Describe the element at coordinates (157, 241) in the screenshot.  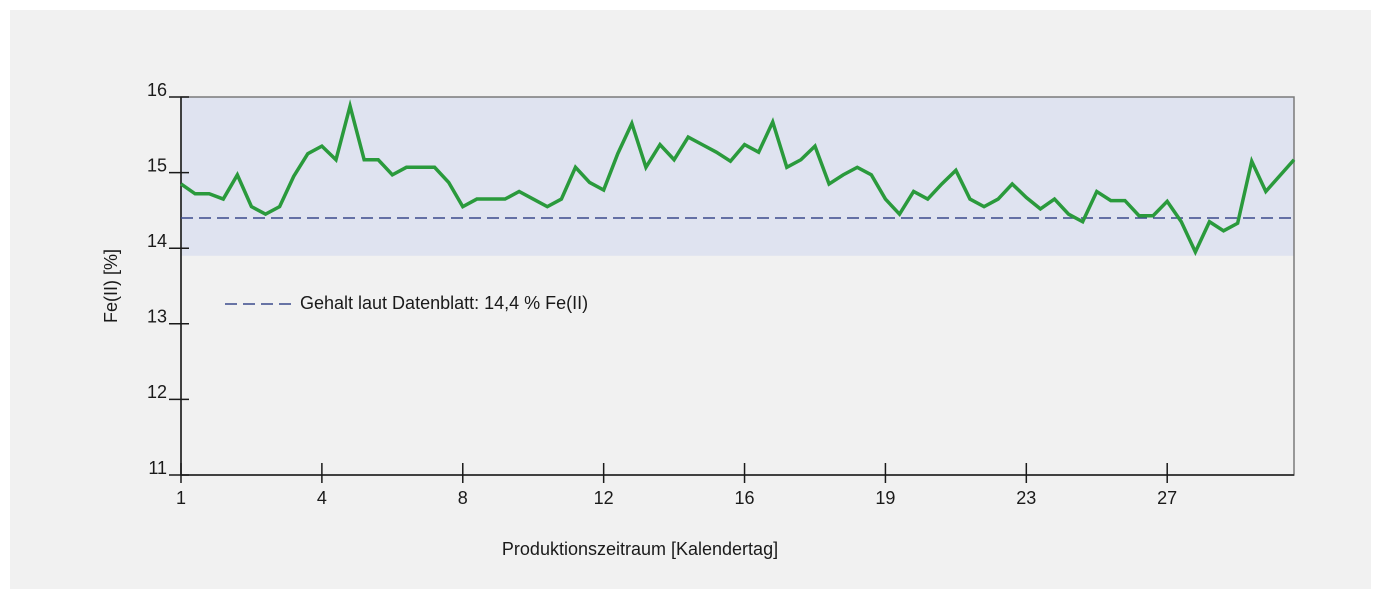
I see `y-tick-label: 14` at that location.